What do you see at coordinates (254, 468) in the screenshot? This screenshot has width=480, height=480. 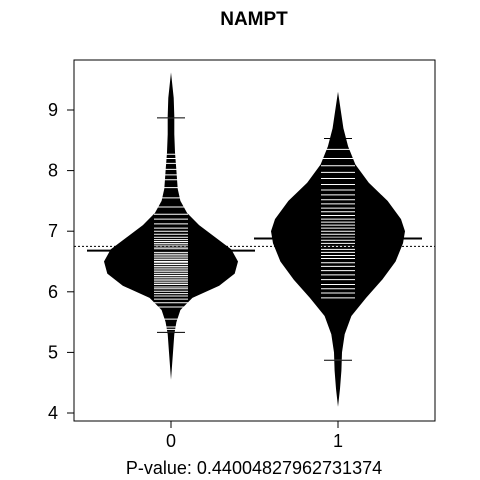 I see `x-axis-label: P-value: 0.44004827962731374` at bounding box center [254, 468].